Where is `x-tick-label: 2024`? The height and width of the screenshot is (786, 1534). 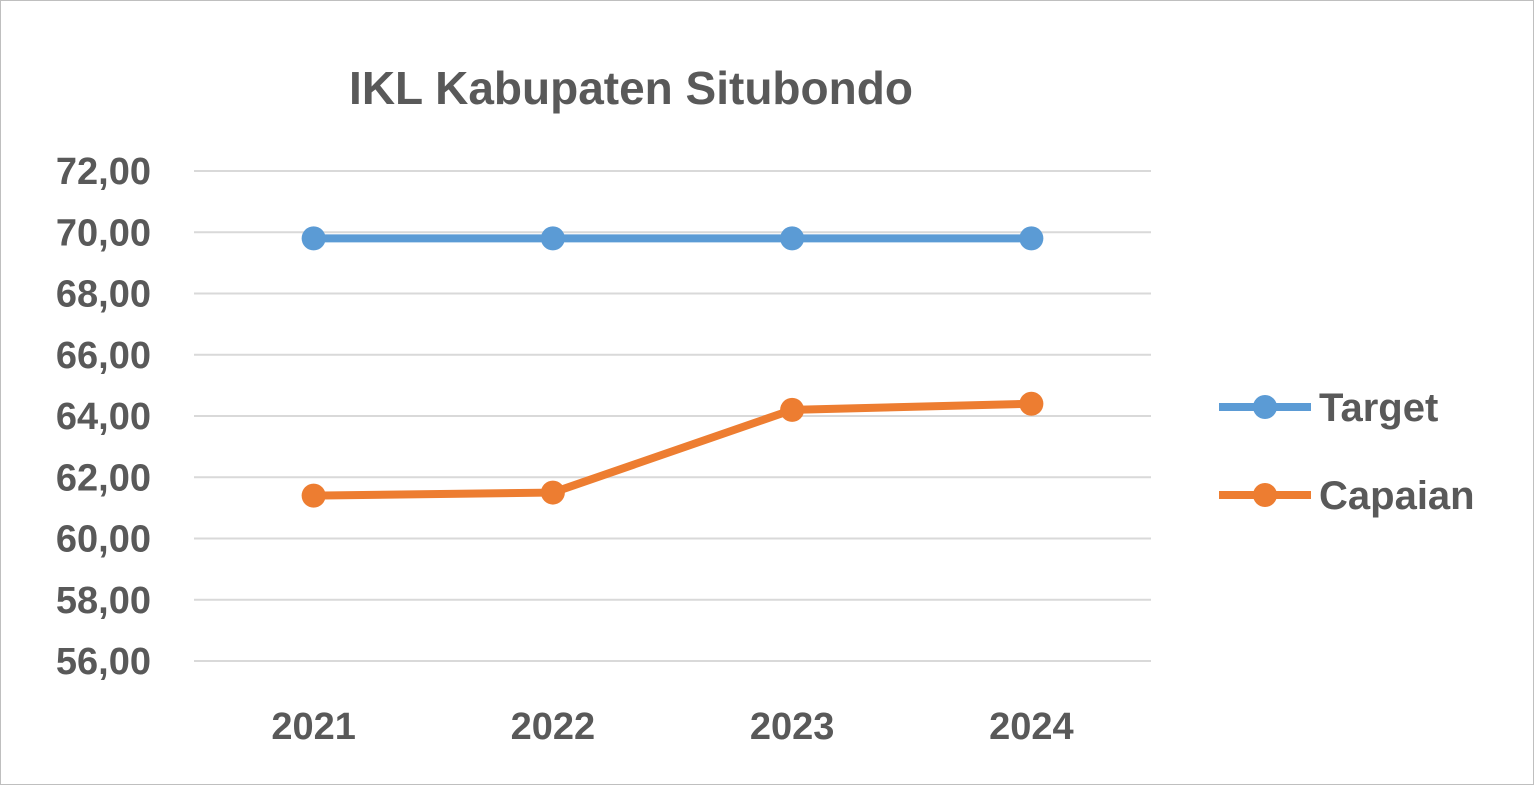 x-tick-label: 2024 is located at coordinates (1031, 727).